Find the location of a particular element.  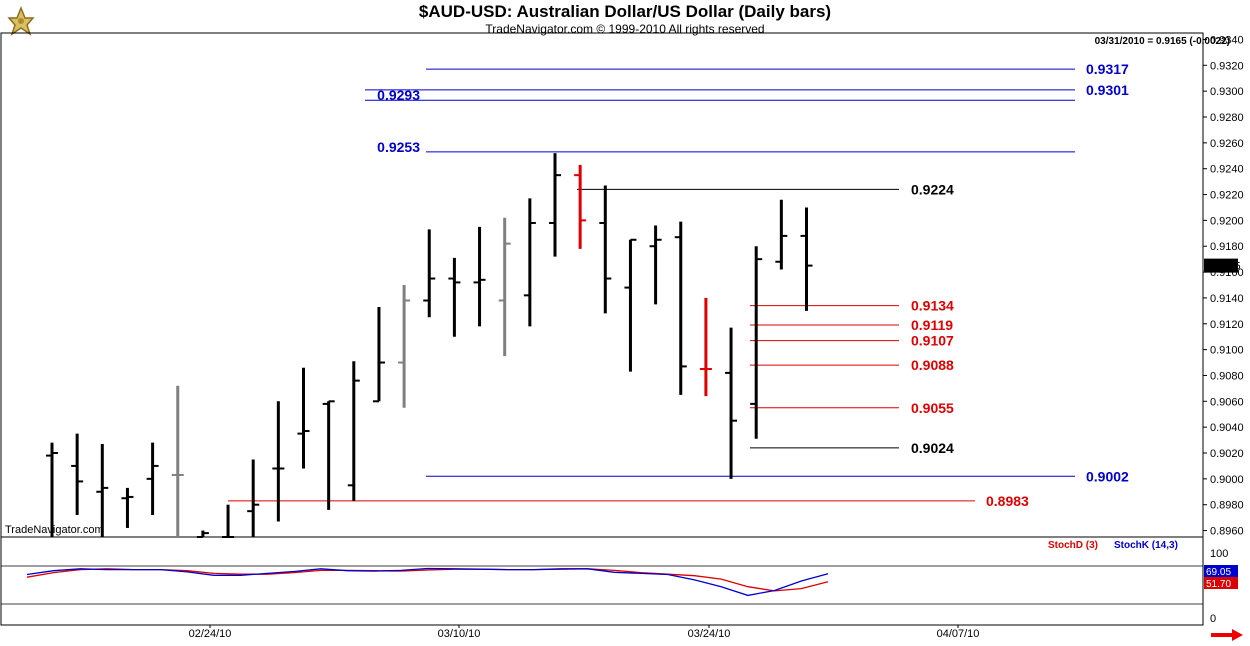

y-tick-label: 0.9300 is located at coordinates (1227, 92).